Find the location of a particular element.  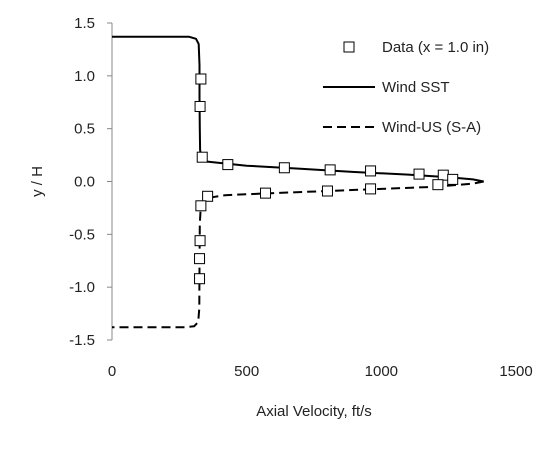

x-tick-label: 500 is located at coordinates (246, 371).